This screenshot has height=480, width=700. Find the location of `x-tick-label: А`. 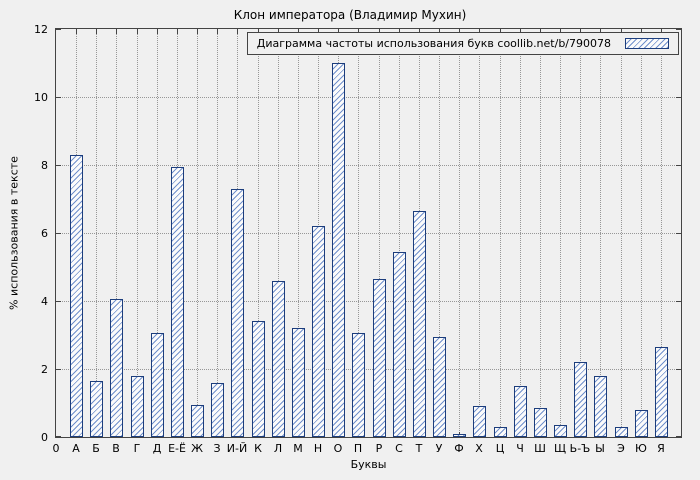

x-tick-label: А is located at coordinates (76, 448).